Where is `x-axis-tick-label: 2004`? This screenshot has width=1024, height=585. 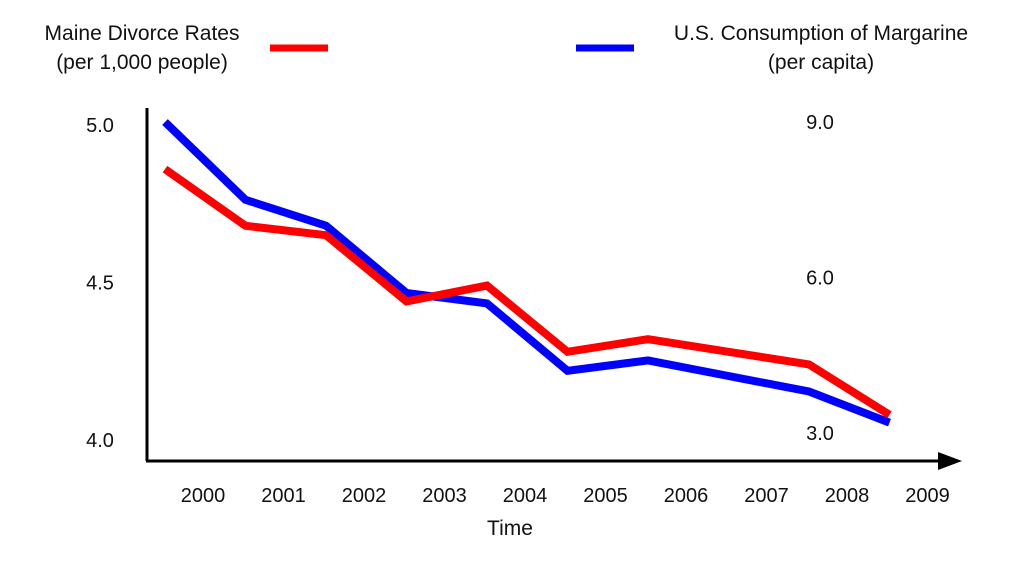
x-axis-tick-label: 2004 is located at coordinates (525, 496).